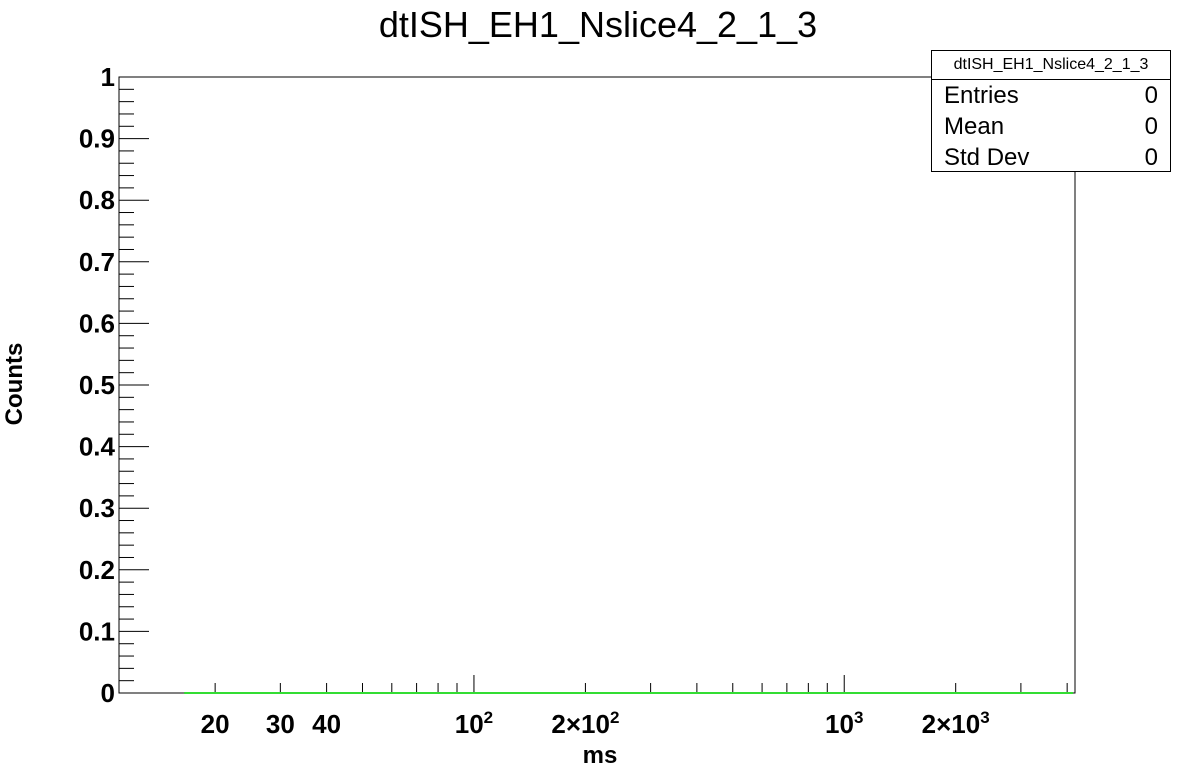 This screenshot has height=772, width=1196. I want to click on y-tick-label: 0.5, so click(97, 385).